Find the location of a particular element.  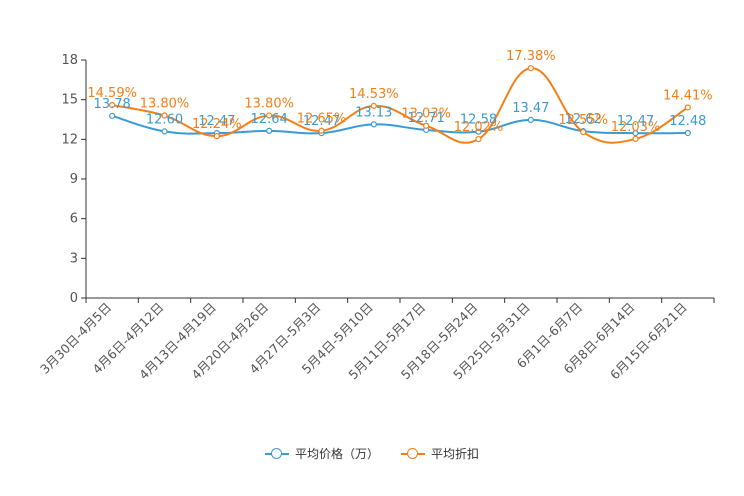

data-label-avg-price: 12.64 is located at coordinates (269, 119).